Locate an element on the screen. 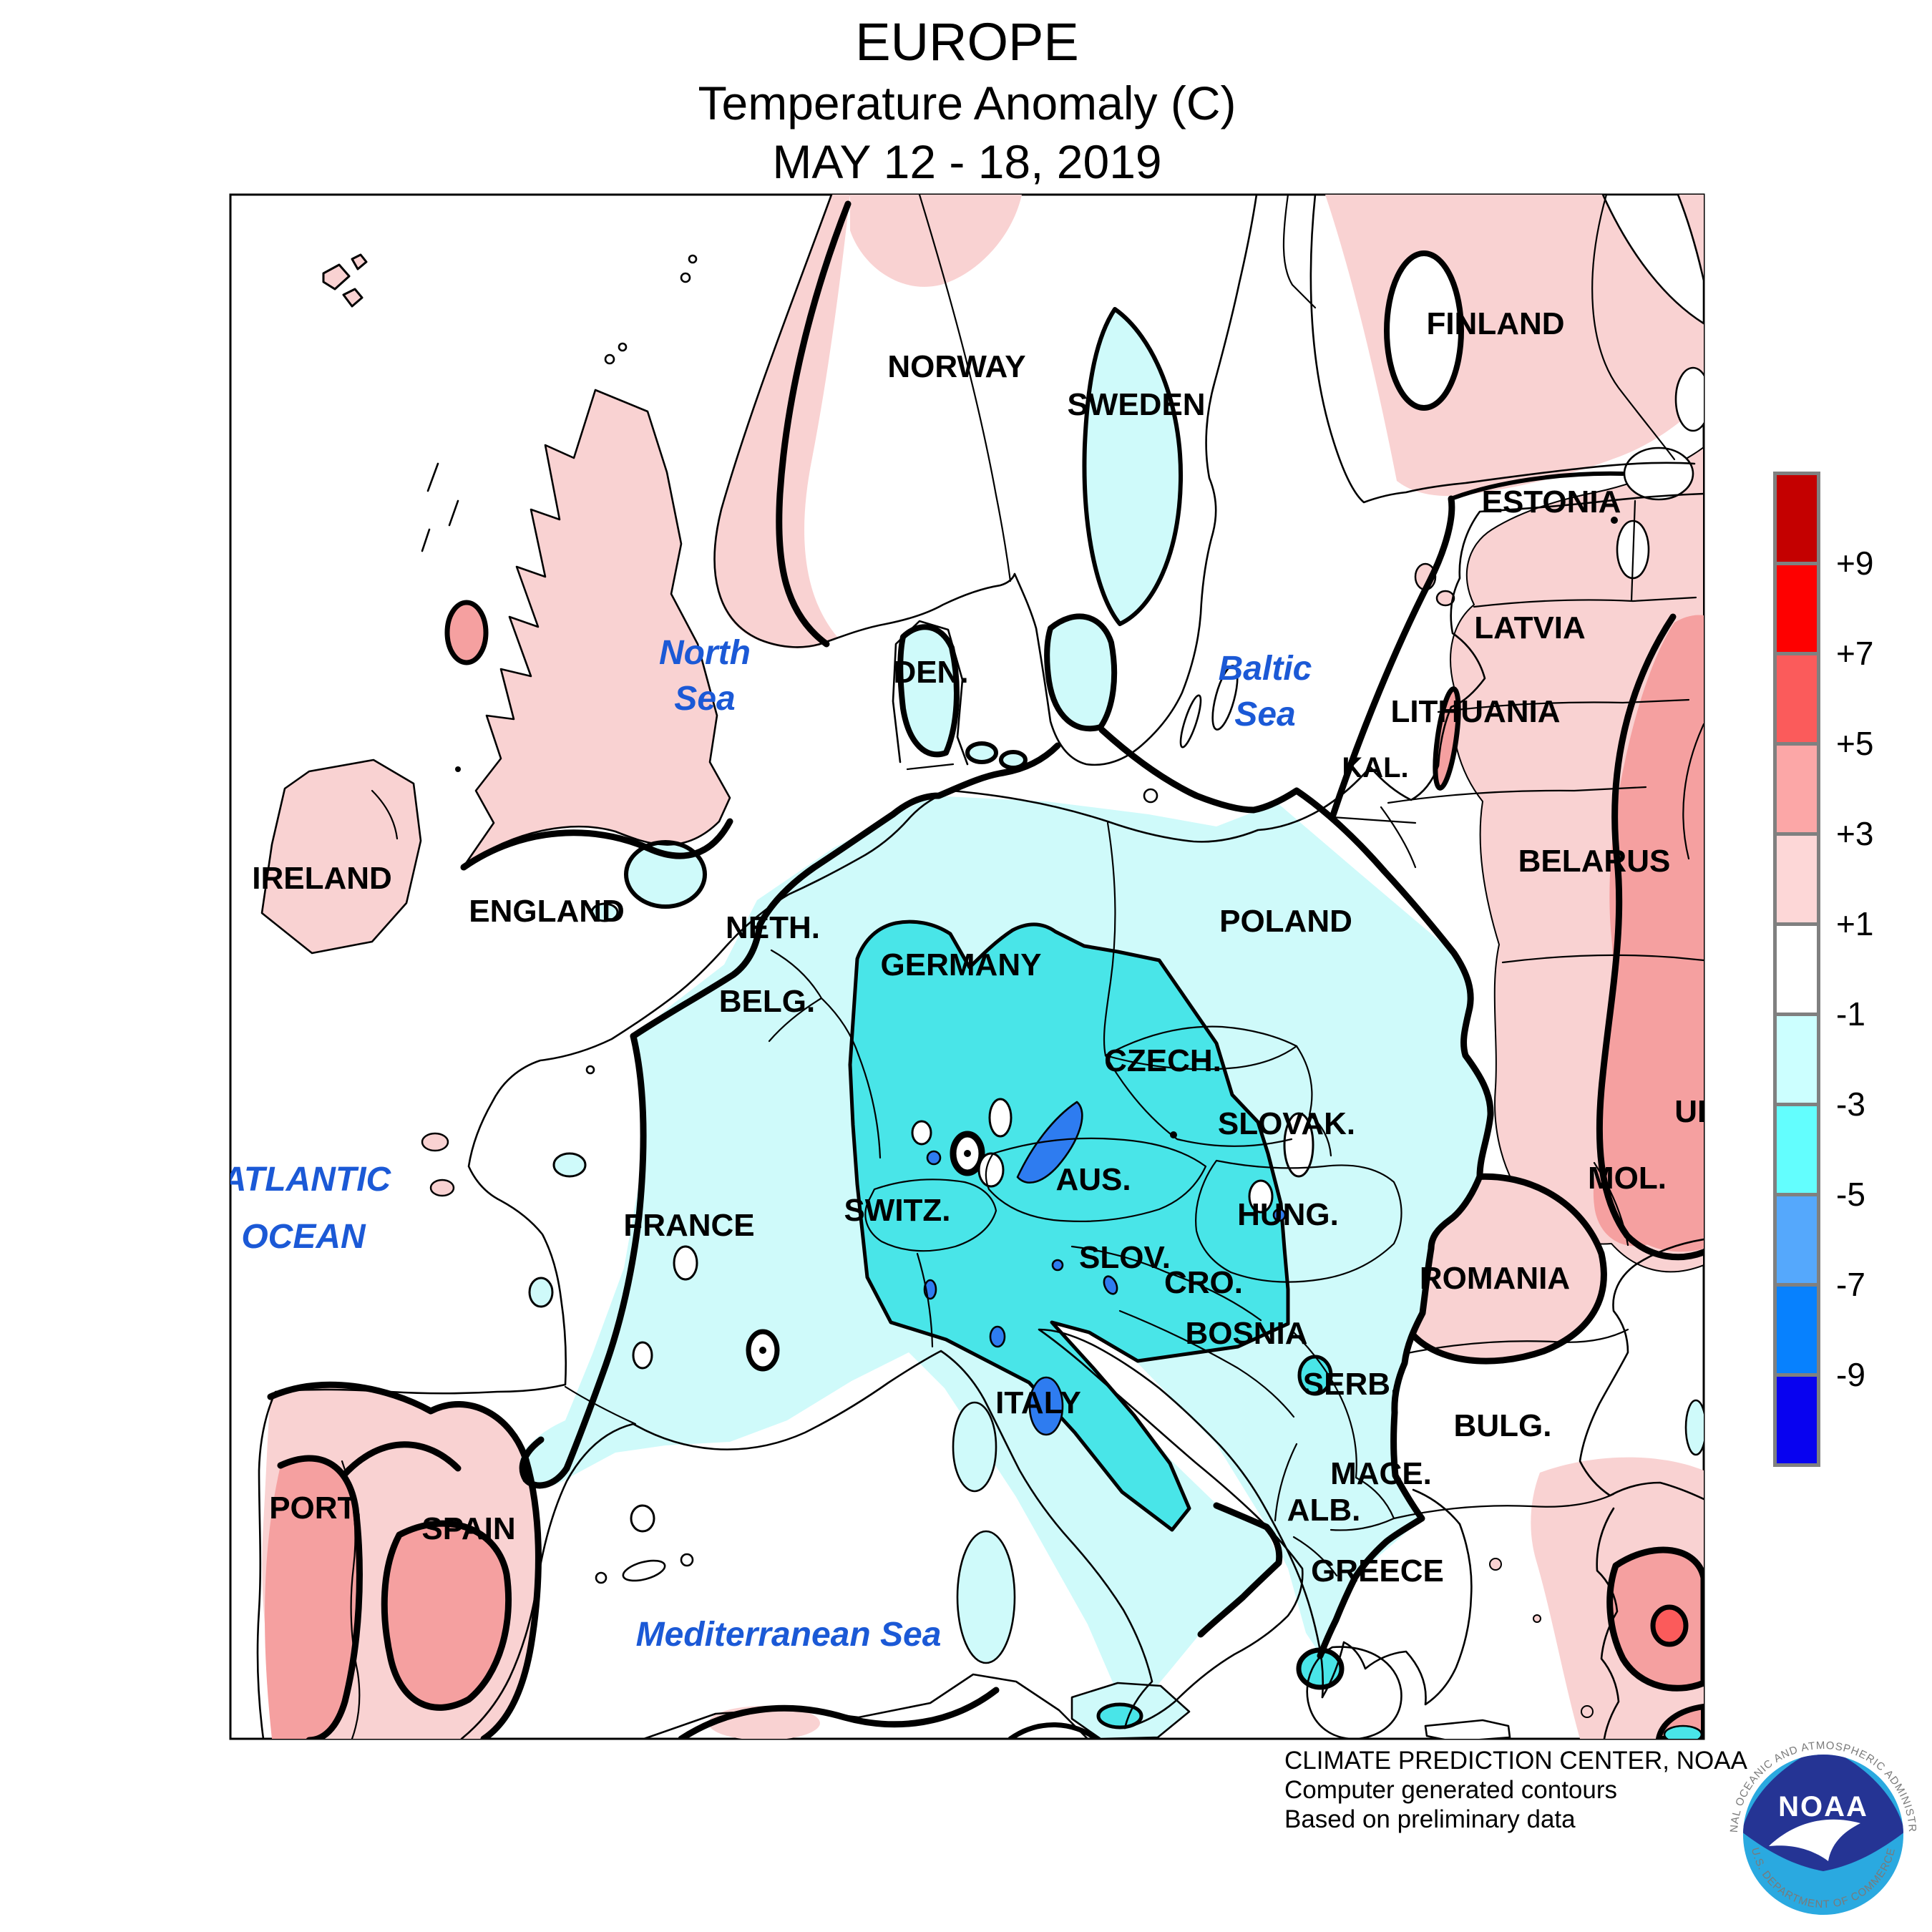 The height and width of the screenshot is (1932, 1932). slovenia-blue-dot is located at coordinates (1110, 1285).